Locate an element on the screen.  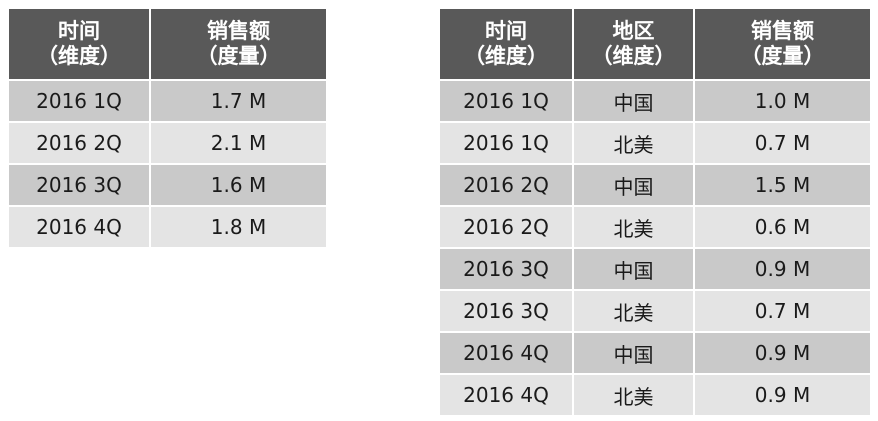
table-cell: 1.5 M is located at coordinates (782, 186).